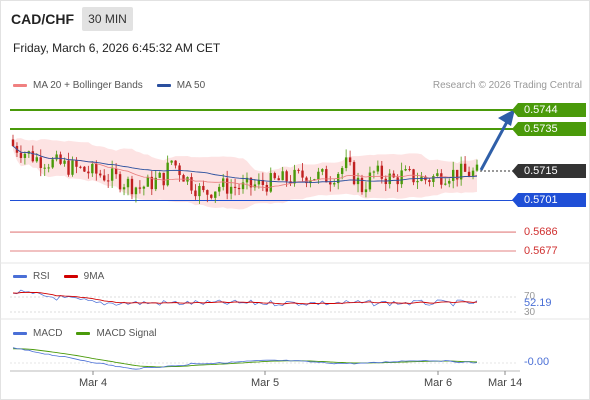  What do you see at coordinates (494, 145) in the screenshot?
I see `arrow-shaft` at bounding box center [494, 145].